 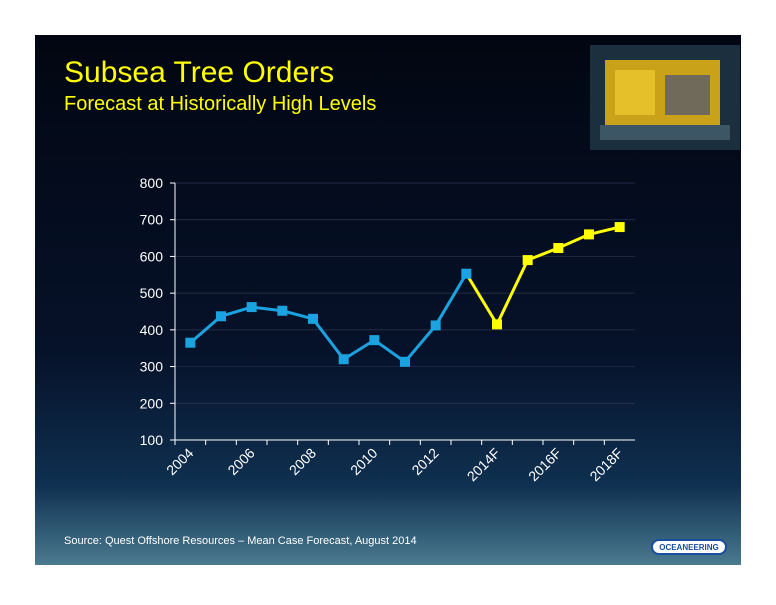 I want to click on y-tick-label: 100, so click(x=152, y=440).